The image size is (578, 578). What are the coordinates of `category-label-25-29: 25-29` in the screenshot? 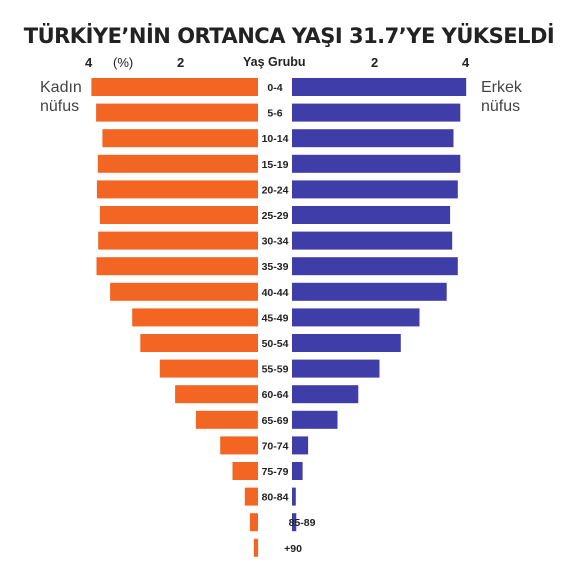 It's located at (275, 216).